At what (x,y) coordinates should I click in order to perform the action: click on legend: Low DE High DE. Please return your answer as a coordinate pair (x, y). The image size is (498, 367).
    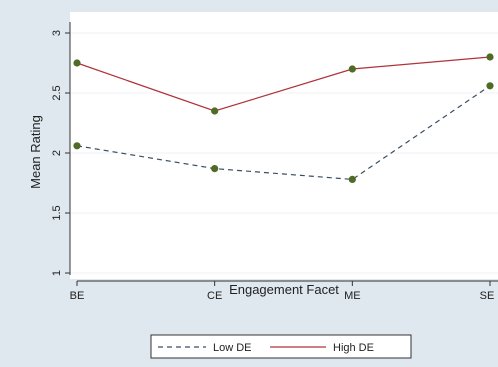
    Looking at the image, I should click on (281, 346).